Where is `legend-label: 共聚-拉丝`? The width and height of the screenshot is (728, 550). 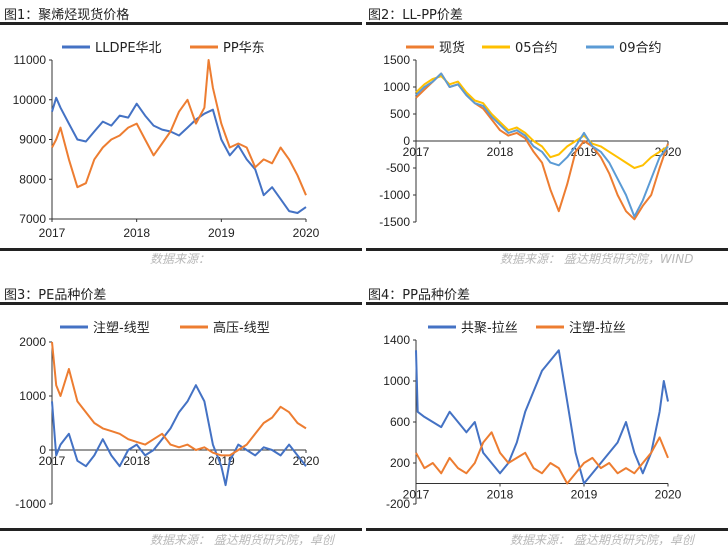
legend-label: 共聚-拉丝 is located at coordinates (489, 328).